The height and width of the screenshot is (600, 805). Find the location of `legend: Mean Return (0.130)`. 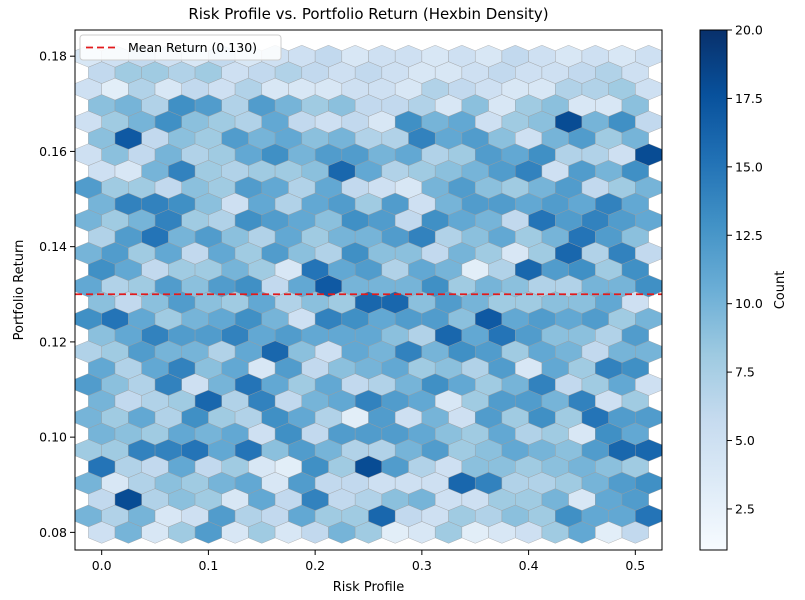

legend: Mean Return (0.130) is located at coordinates (180, 47).